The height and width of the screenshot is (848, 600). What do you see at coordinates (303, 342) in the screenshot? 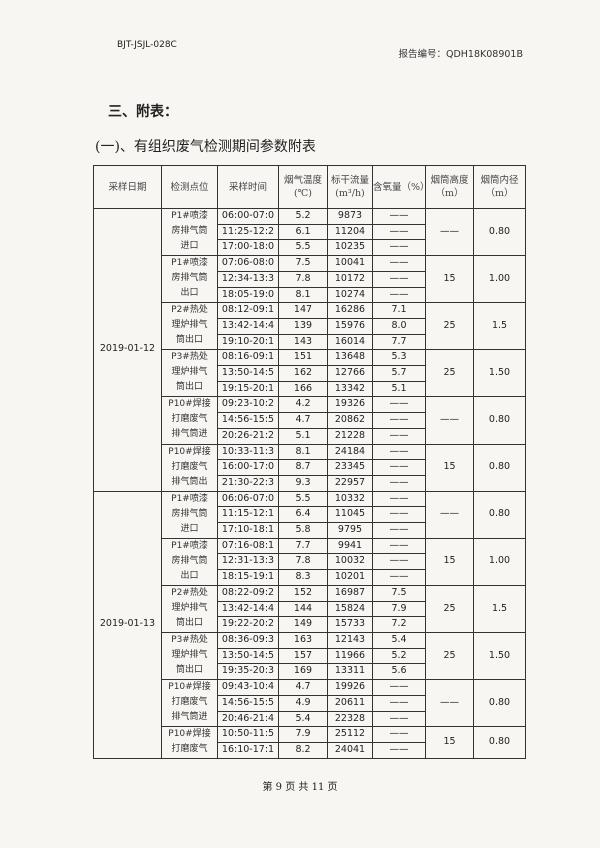
I see `flue-gas-temperature: 143` at bounding box center [303, 342].